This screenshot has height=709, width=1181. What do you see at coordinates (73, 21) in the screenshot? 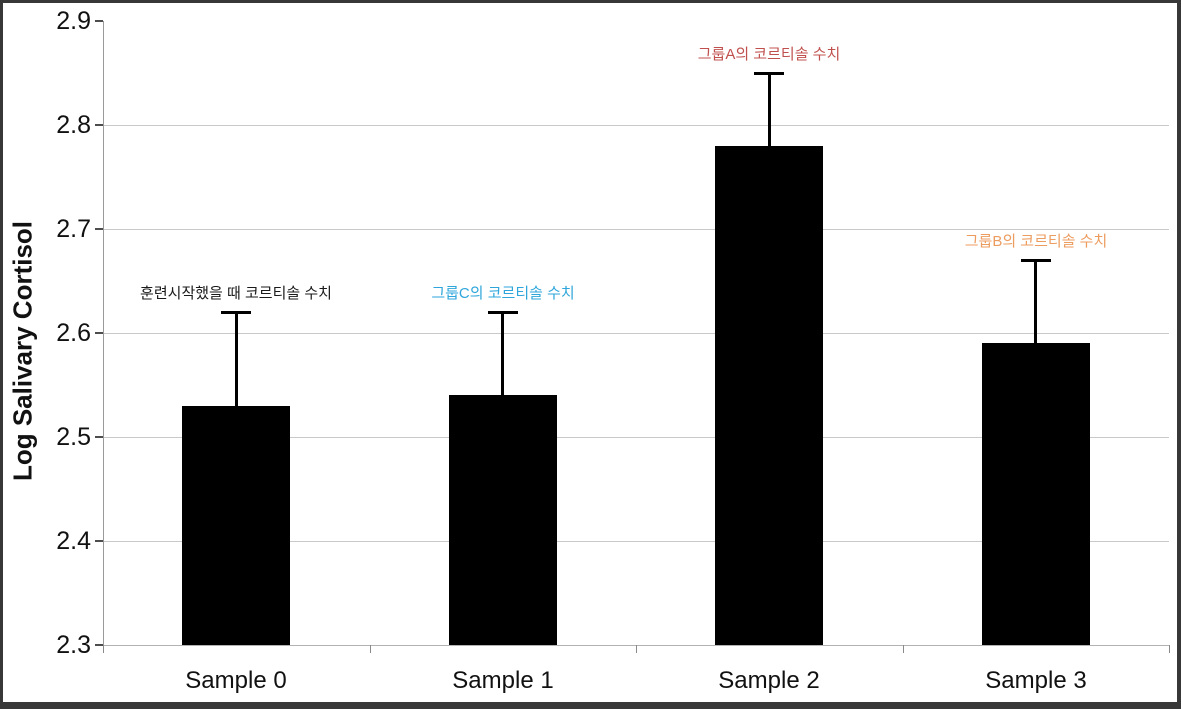
I see `y-tick-label: 2.9` at bounding box center [73, 21].